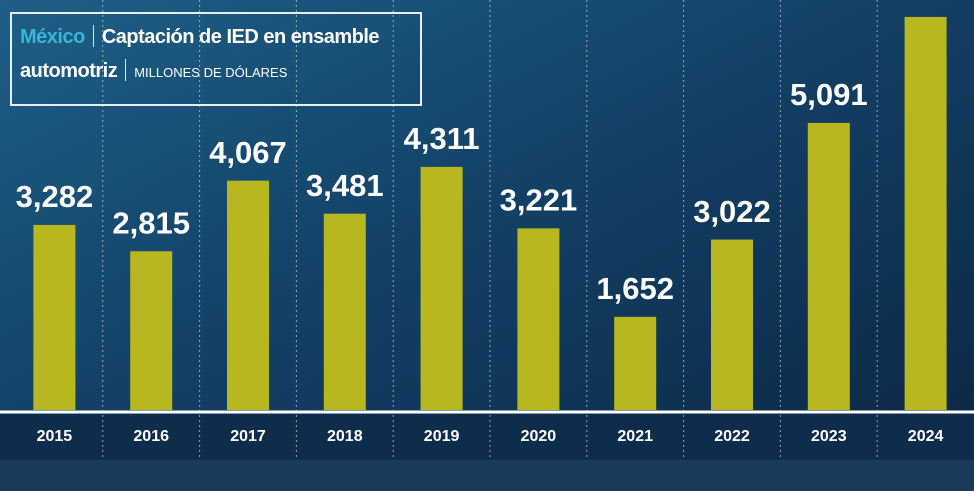 This screenshot has height=491, width=974. I want to click on value-label: 3,481, so click(345, 185).